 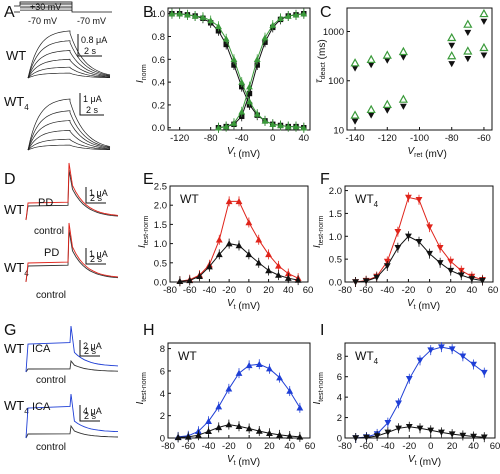 What do you see at coordinates (14, 348) in the screenshot?
I see `wt-label-g-top: WT` at bounding box center [14, 348].